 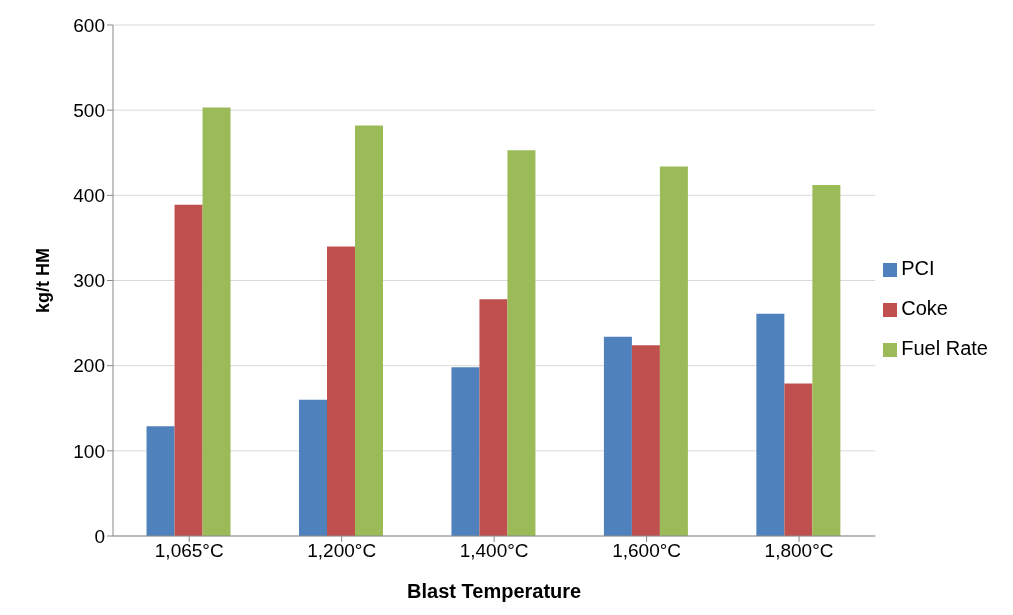 I want to click on legend-label: Coke, so click(x=924, y=308).